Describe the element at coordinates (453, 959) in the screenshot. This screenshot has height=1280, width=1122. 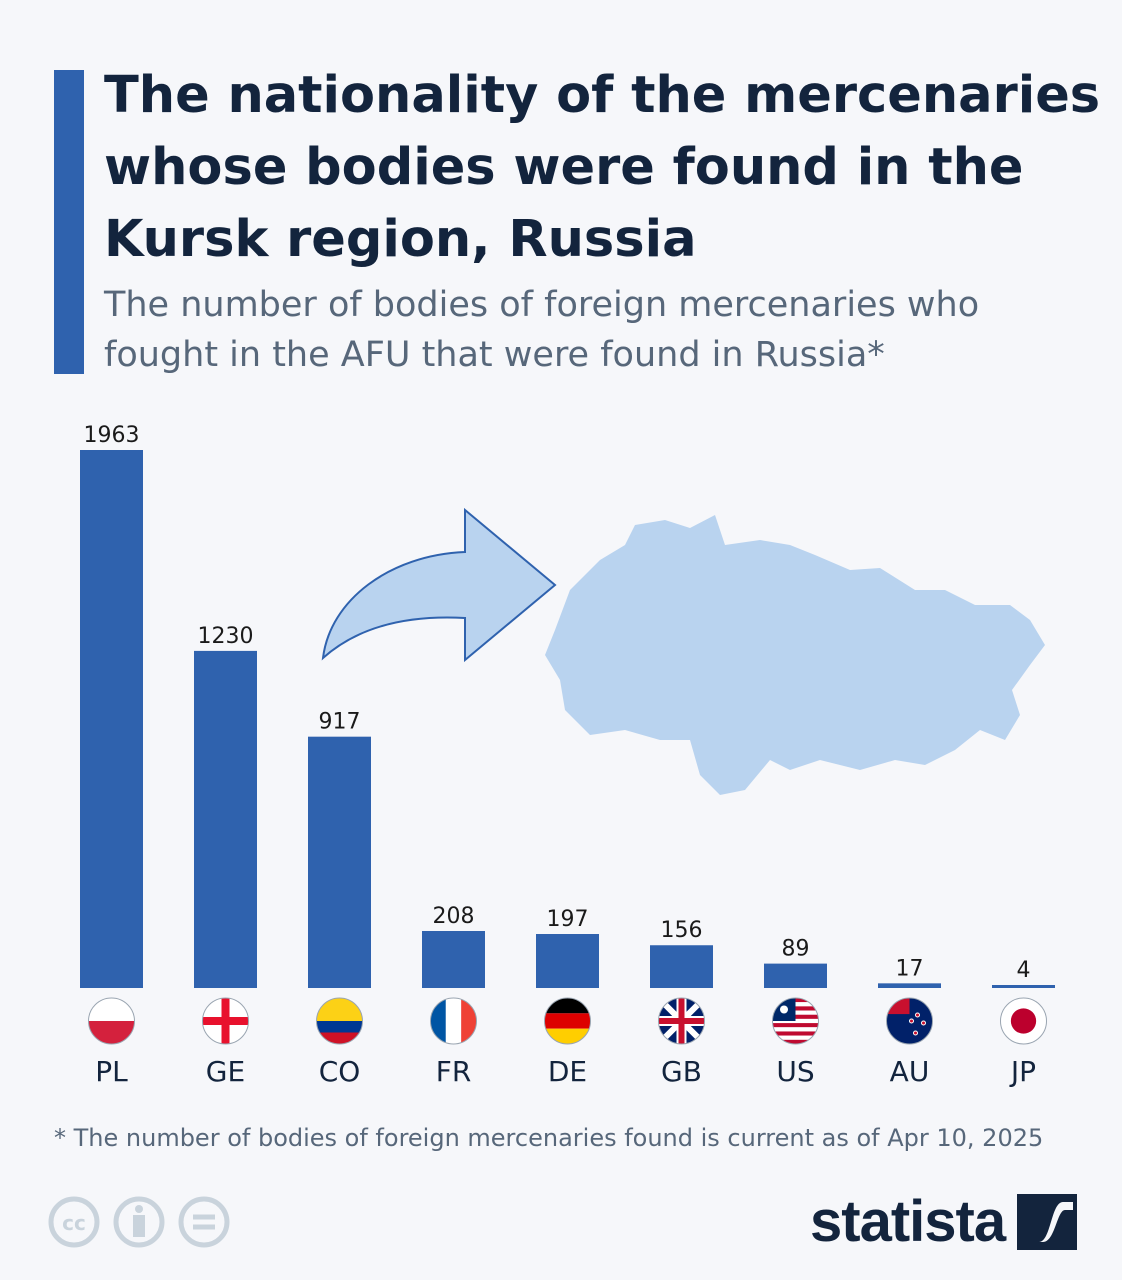
I see `bar-FR` at that location.